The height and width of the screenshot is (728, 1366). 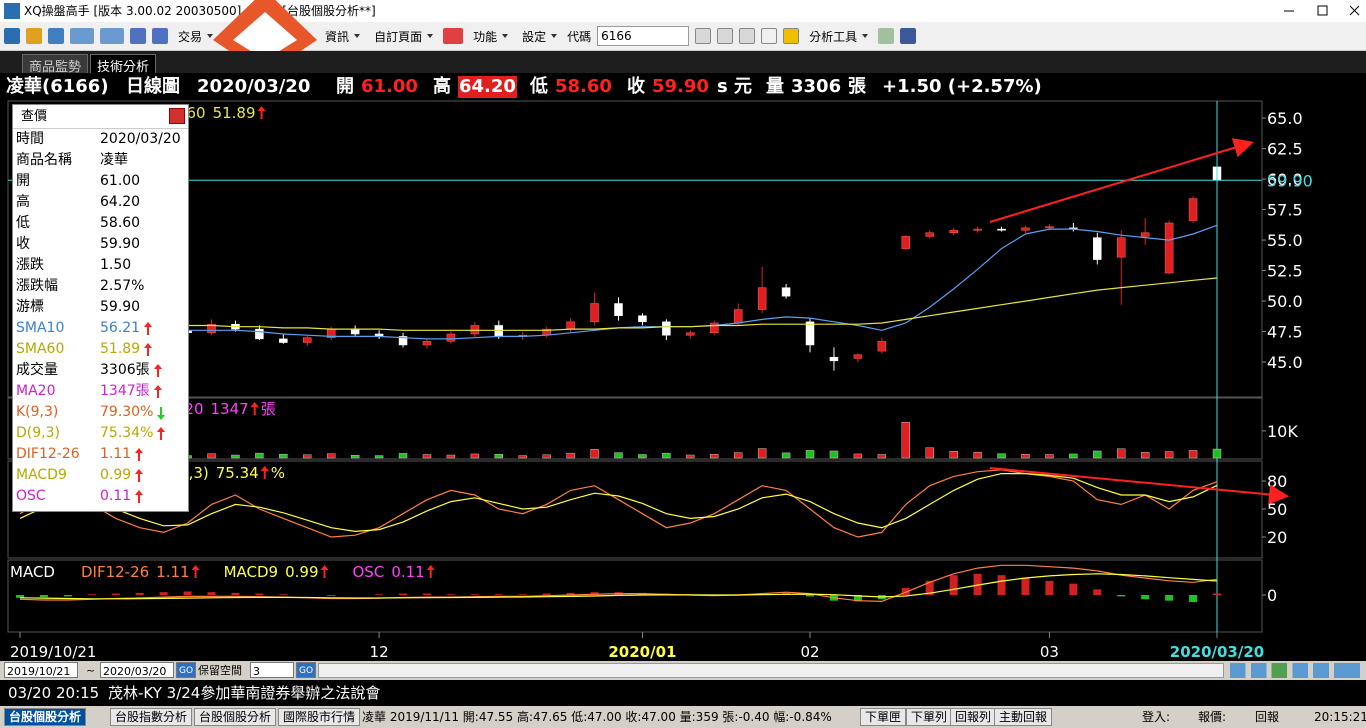 What do you see at coordinates (1318, 11) in the screenshot?
I see `window-controls` at bounding box center [1318, 11].